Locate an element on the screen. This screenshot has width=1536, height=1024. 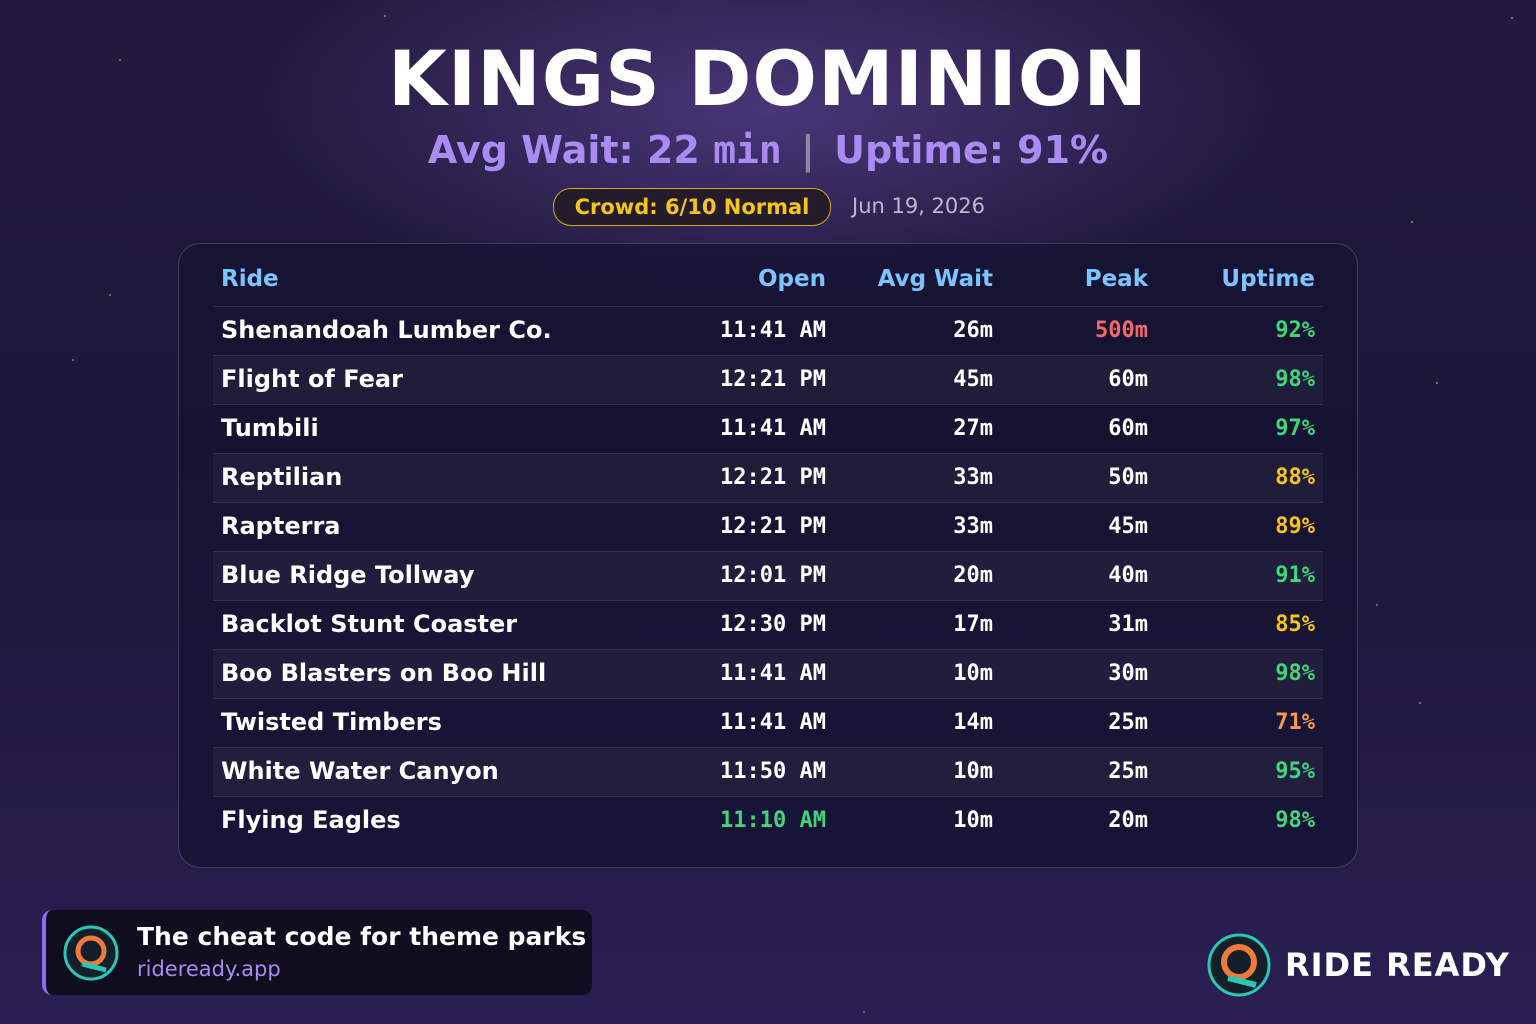
brand-logo is located at coordinates (1239, 965).